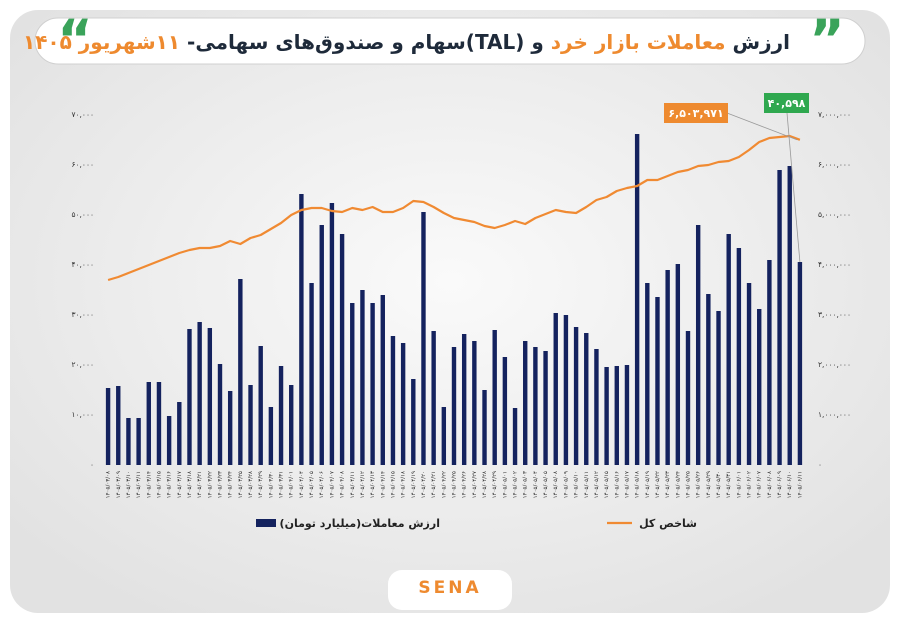 Image resolution: width=900 pixels, height=623 pixels. I want to click on x-tick-label: ۱۴۰۵/۰۴/۲۵, so click(455, 484).